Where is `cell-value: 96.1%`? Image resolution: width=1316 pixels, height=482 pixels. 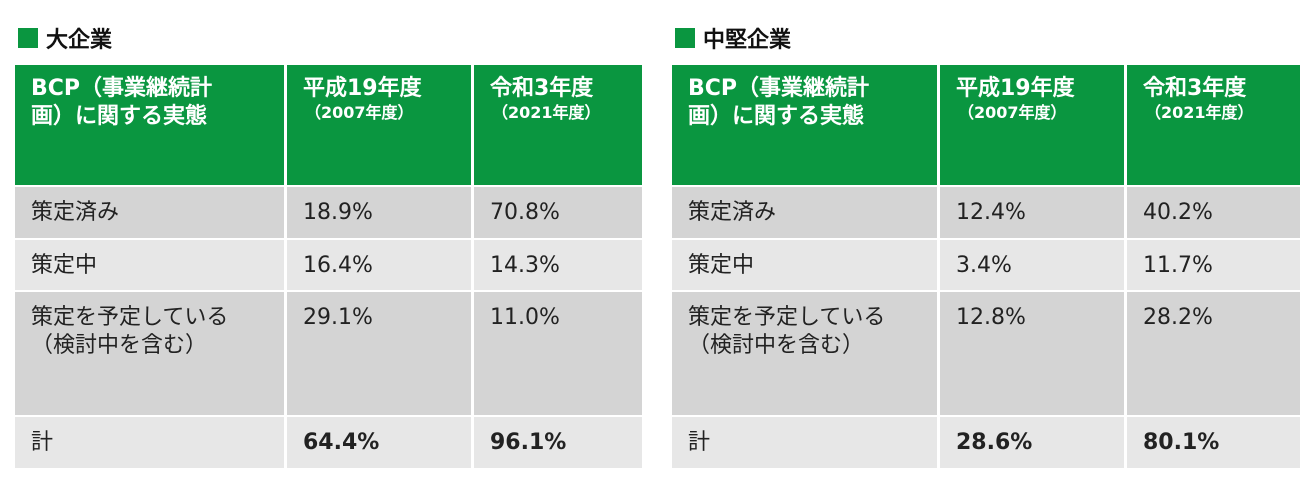
cell-value: 96.1% is located at coordinates (528, 442).